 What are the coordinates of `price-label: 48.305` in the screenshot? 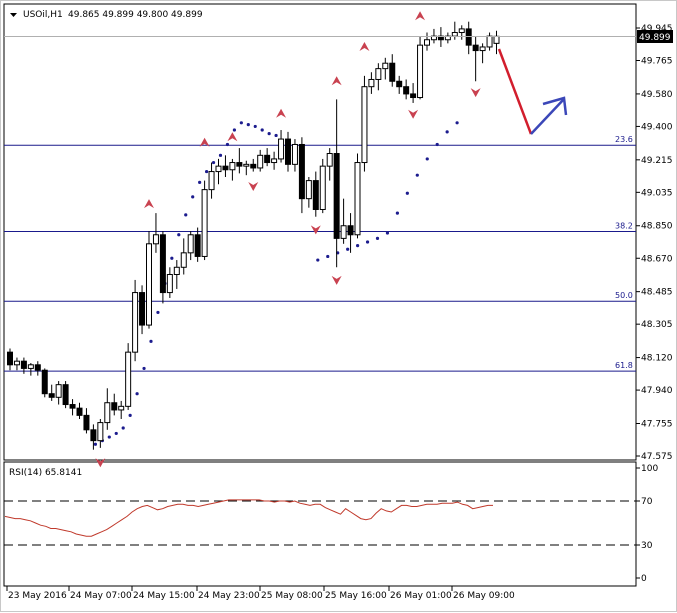 It's located at (657, 325).